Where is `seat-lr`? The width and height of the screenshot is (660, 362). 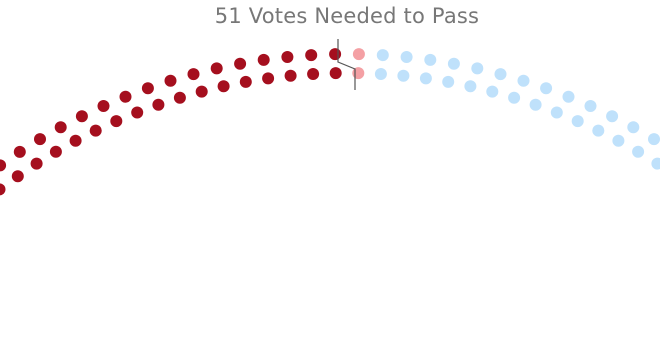 seat-lr is located at coordinates (358, 54).